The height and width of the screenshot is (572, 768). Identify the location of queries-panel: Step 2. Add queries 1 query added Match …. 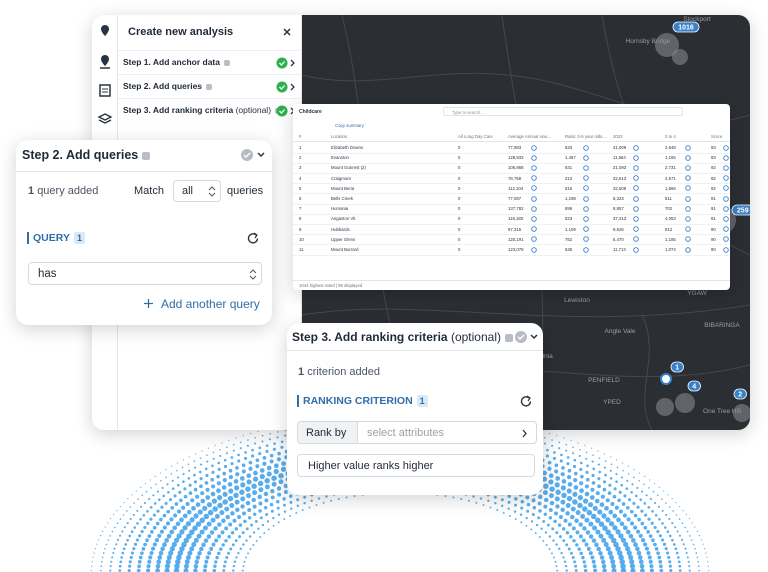
(144, 232).